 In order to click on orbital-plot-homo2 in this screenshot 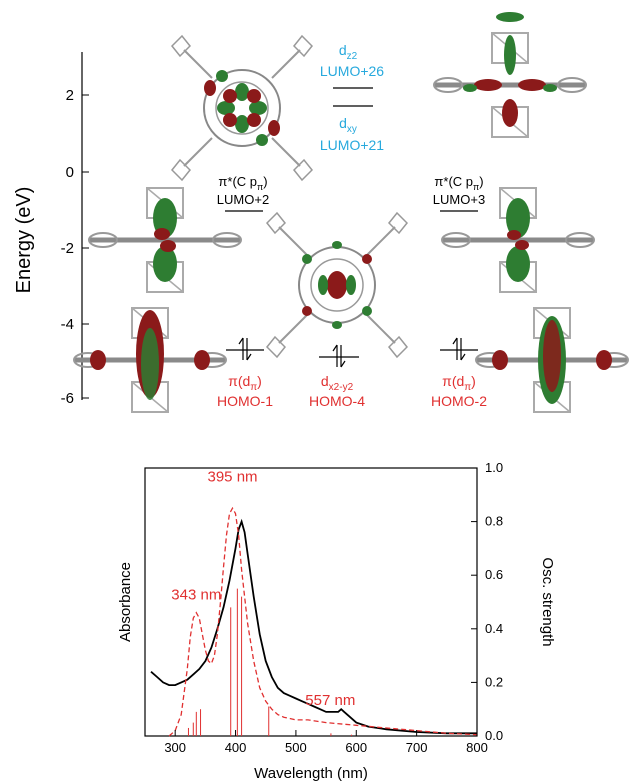, I will do `click(552, 360)`.